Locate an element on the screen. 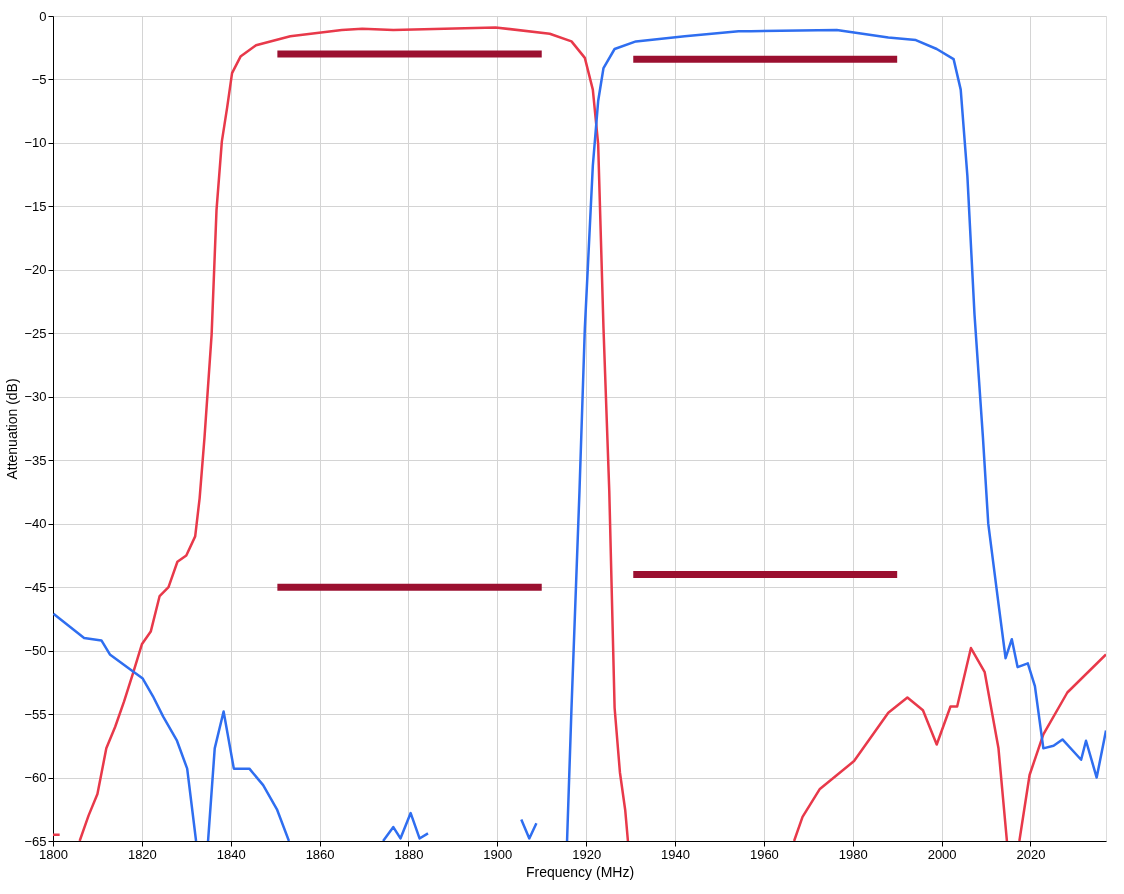 The image size is (1124, 894). y-tick-label: −65 is located at coordinates (35, 841).